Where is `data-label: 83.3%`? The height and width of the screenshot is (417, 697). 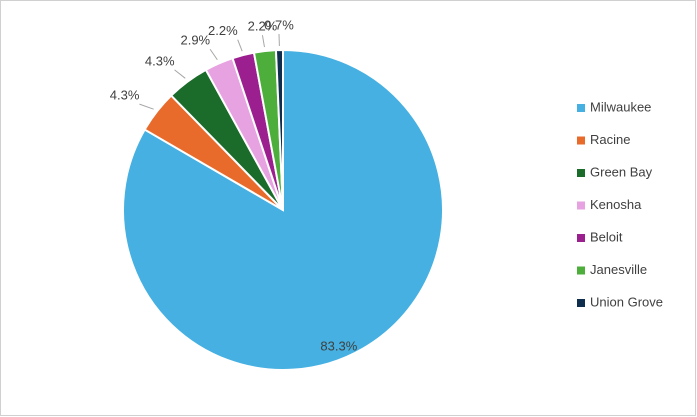
data-label: 83.3% is located at coordinates (338, 346).